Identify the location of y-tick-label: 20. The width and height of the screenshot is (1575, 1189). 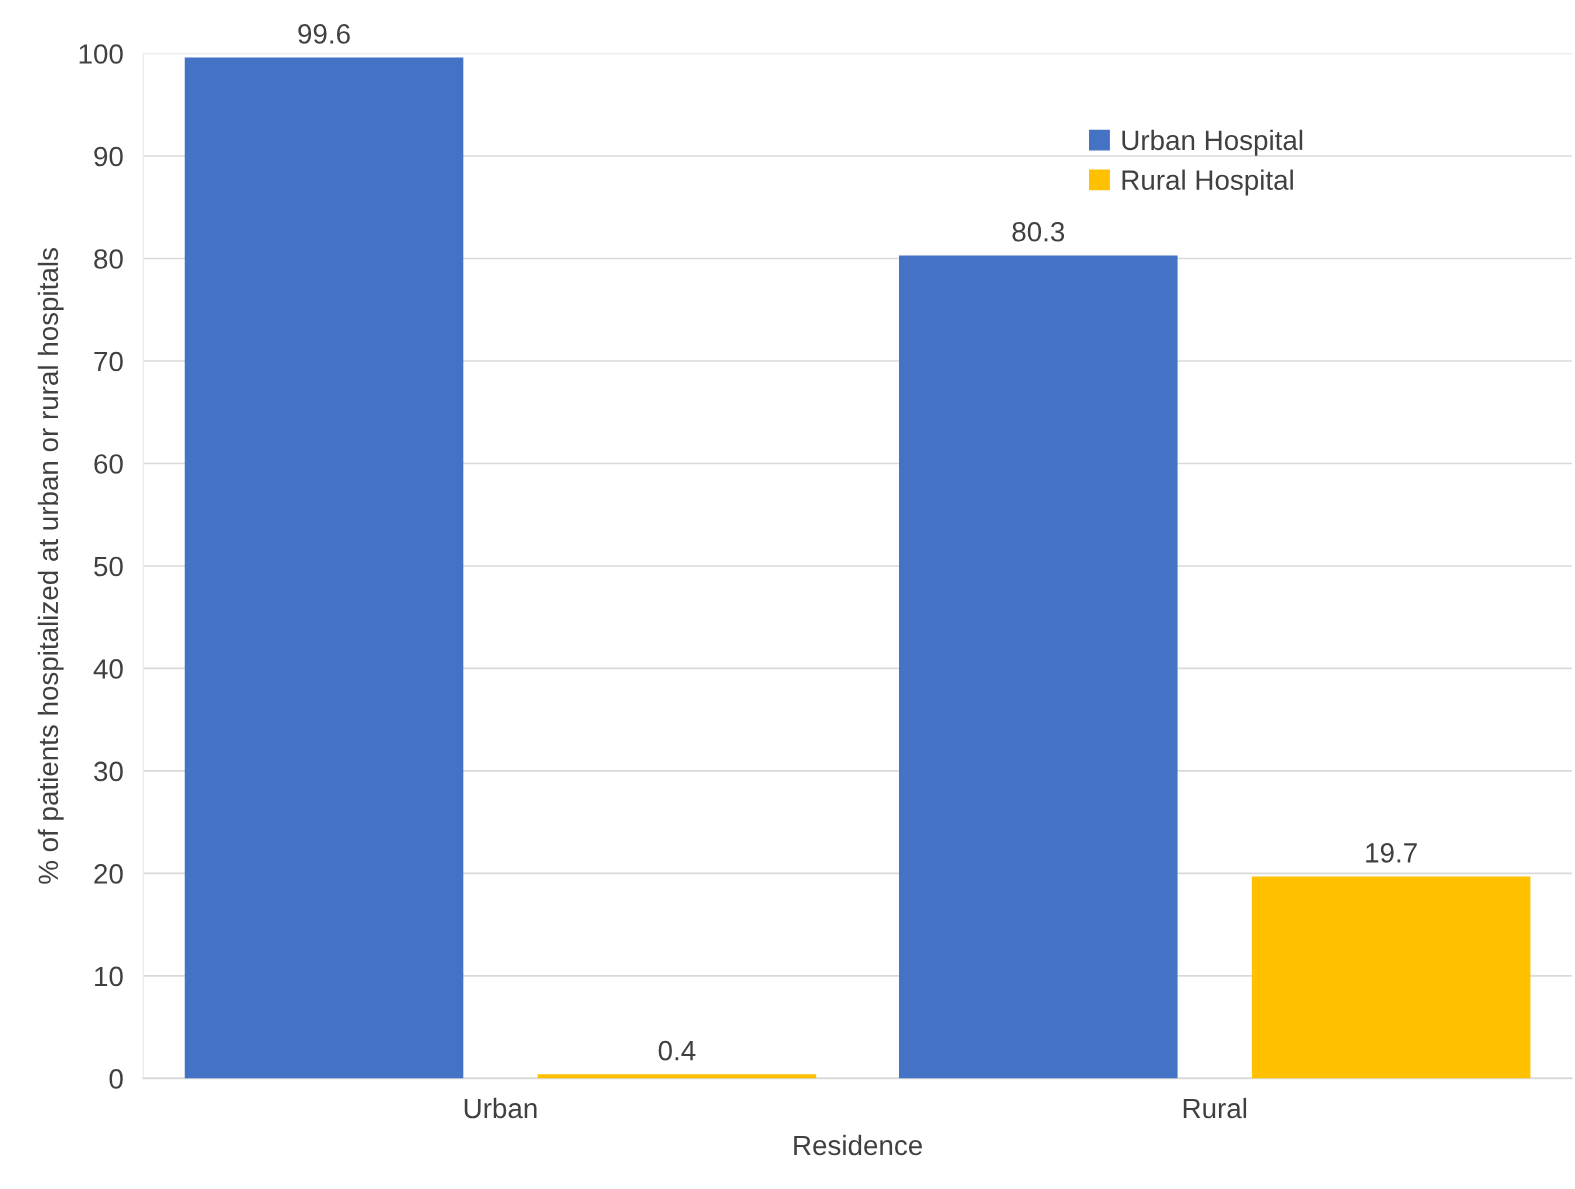
(108, 874).